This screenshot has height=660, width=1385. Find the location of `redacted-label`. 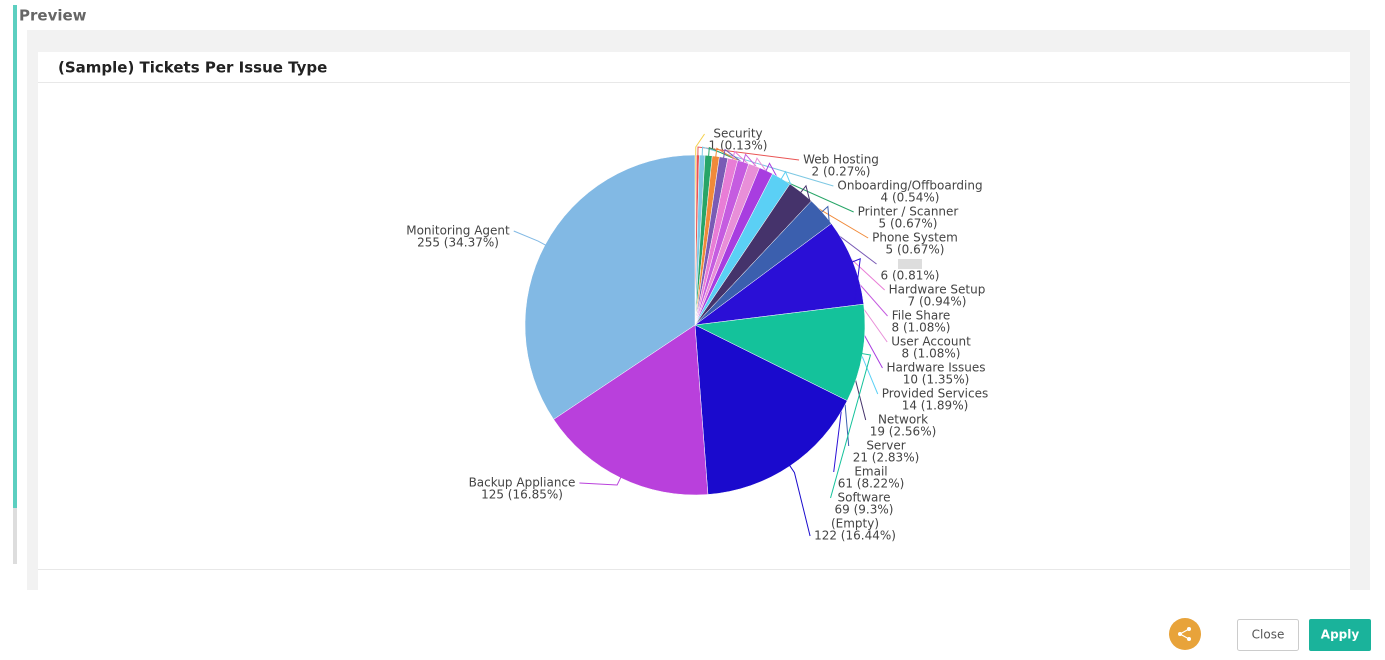

redacted-label is located at coordinates (910, 264).